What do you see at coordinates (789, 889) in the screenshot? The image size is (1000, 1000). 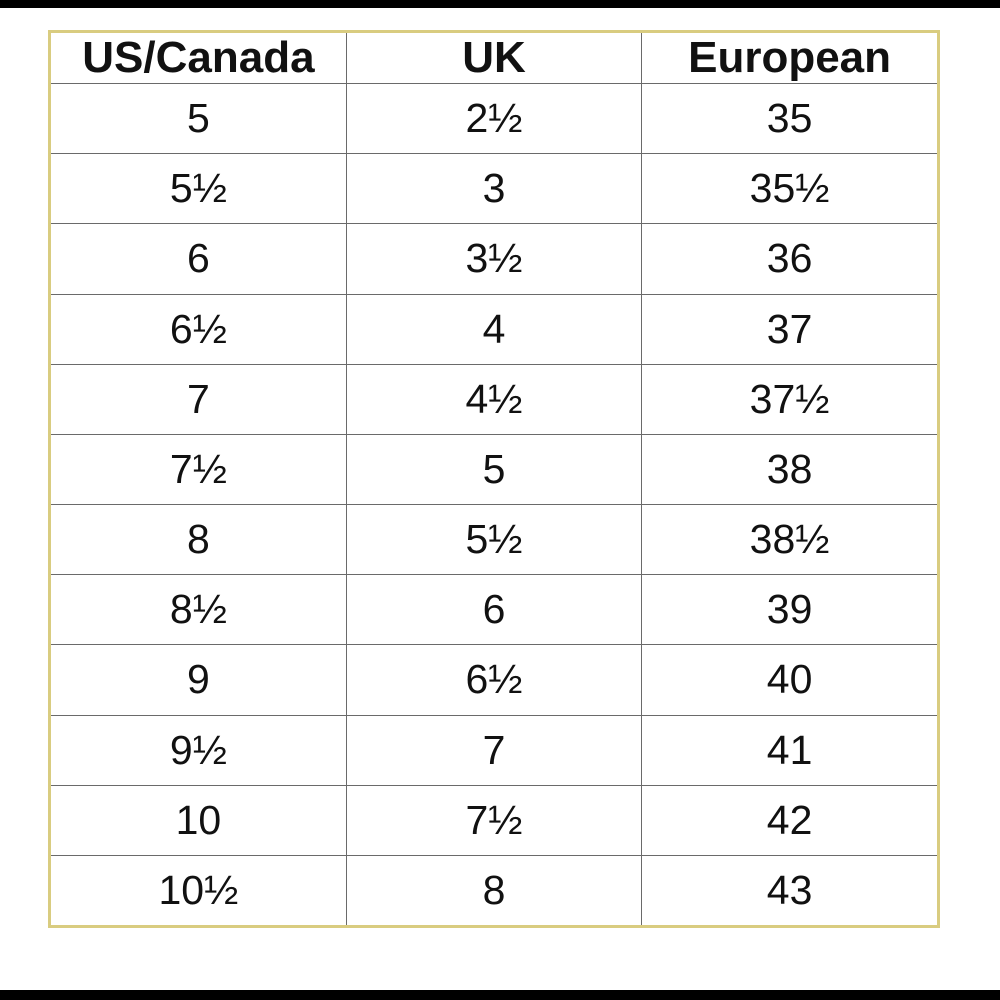 I see `table-cell: 43` at bounding box center [789, 889].